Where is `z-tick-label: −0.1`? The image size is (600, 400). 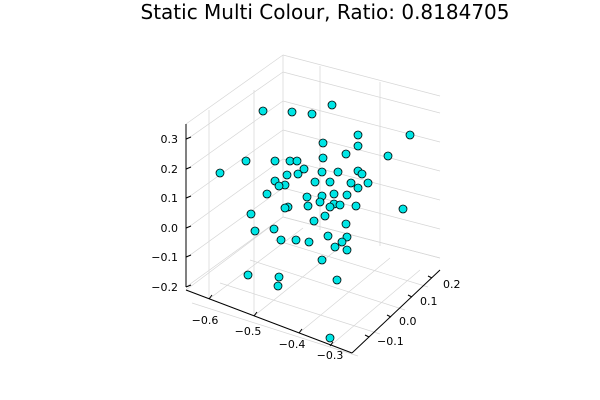
z-tick-label: −0.1 is located at coordinates (164, 257).